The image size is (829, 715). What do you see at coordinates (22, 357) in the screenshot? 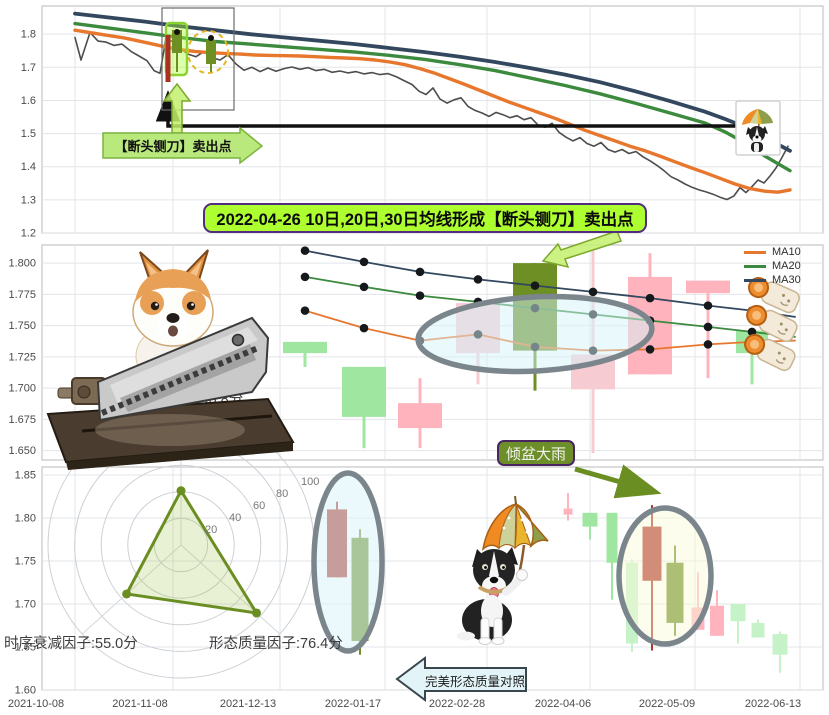
I see `y-tick-label: 1.725` at bounding box center [22, 357].